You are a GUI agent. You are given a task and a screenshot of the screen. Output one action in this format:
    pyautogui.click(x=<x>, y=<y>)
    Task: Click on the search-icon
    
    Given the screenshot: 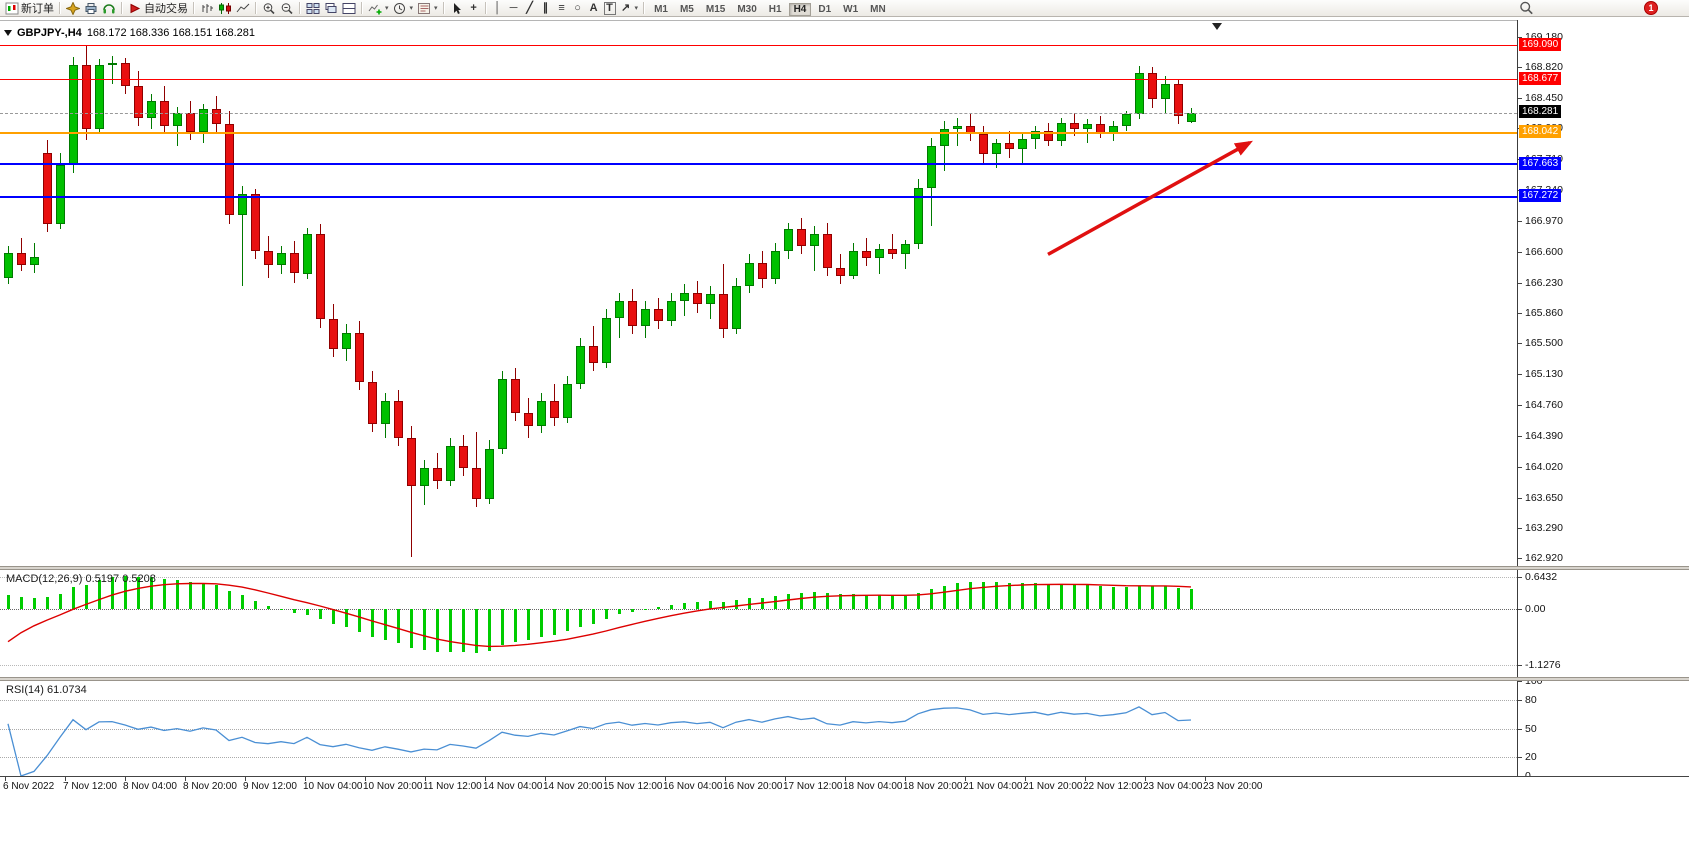 What is the action you would take?
    pyautogui.click(x=1526, y=8)
    